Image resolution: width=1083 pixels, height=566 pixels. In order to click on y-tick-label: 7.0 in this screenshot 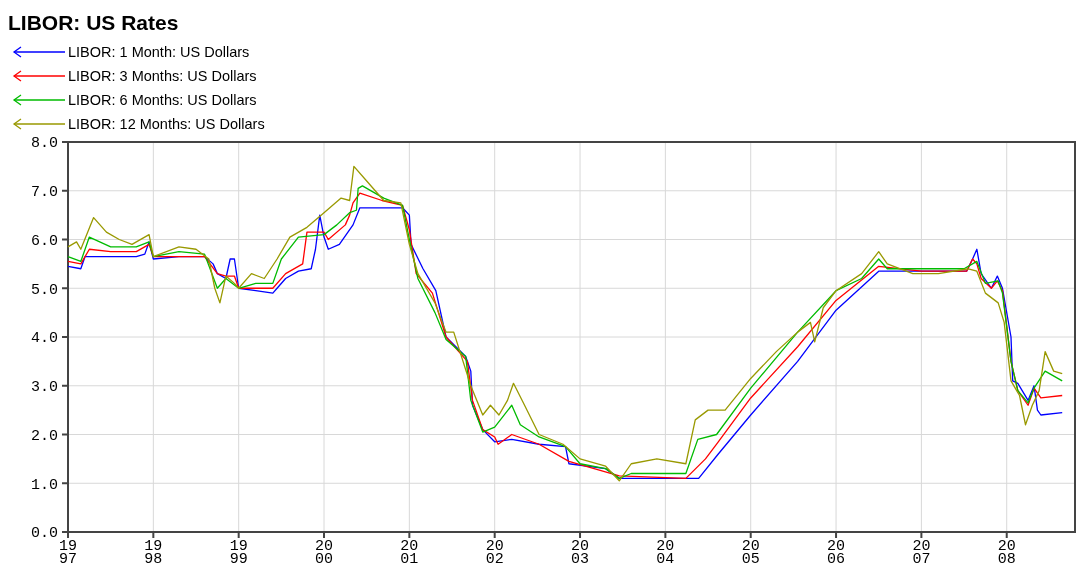, I will do `click(44, 192)`.